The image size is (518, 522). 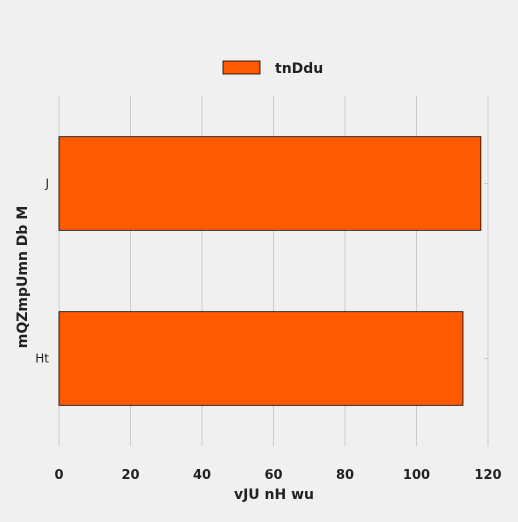 I want to click on legend: tnDdu, so click(x=272, y=68).